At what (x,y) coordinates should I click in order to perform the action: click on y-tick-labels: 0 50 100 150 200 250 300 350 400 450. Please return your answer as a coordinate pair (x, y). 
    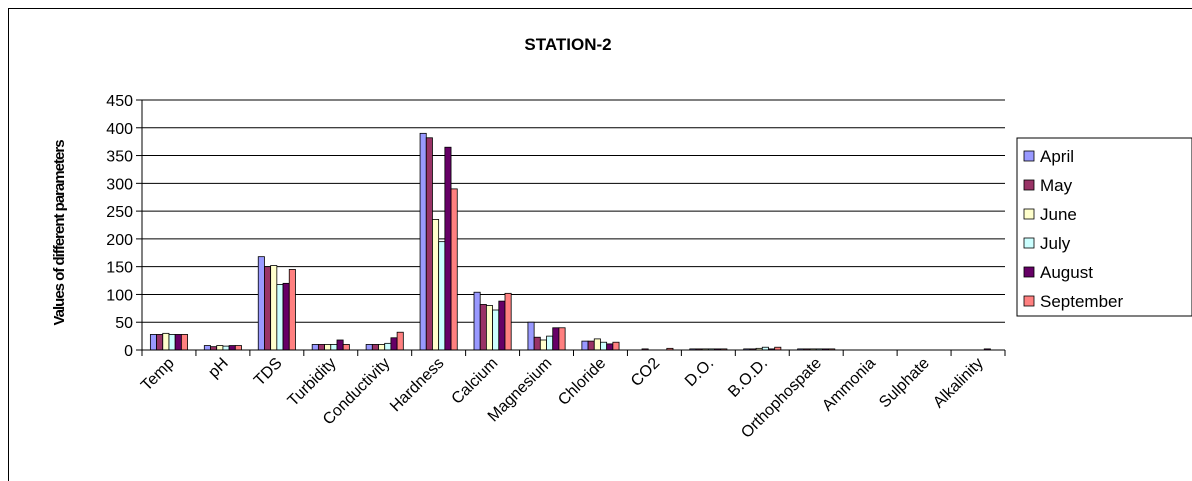
    Looking at the image, I should click on (119, 226).